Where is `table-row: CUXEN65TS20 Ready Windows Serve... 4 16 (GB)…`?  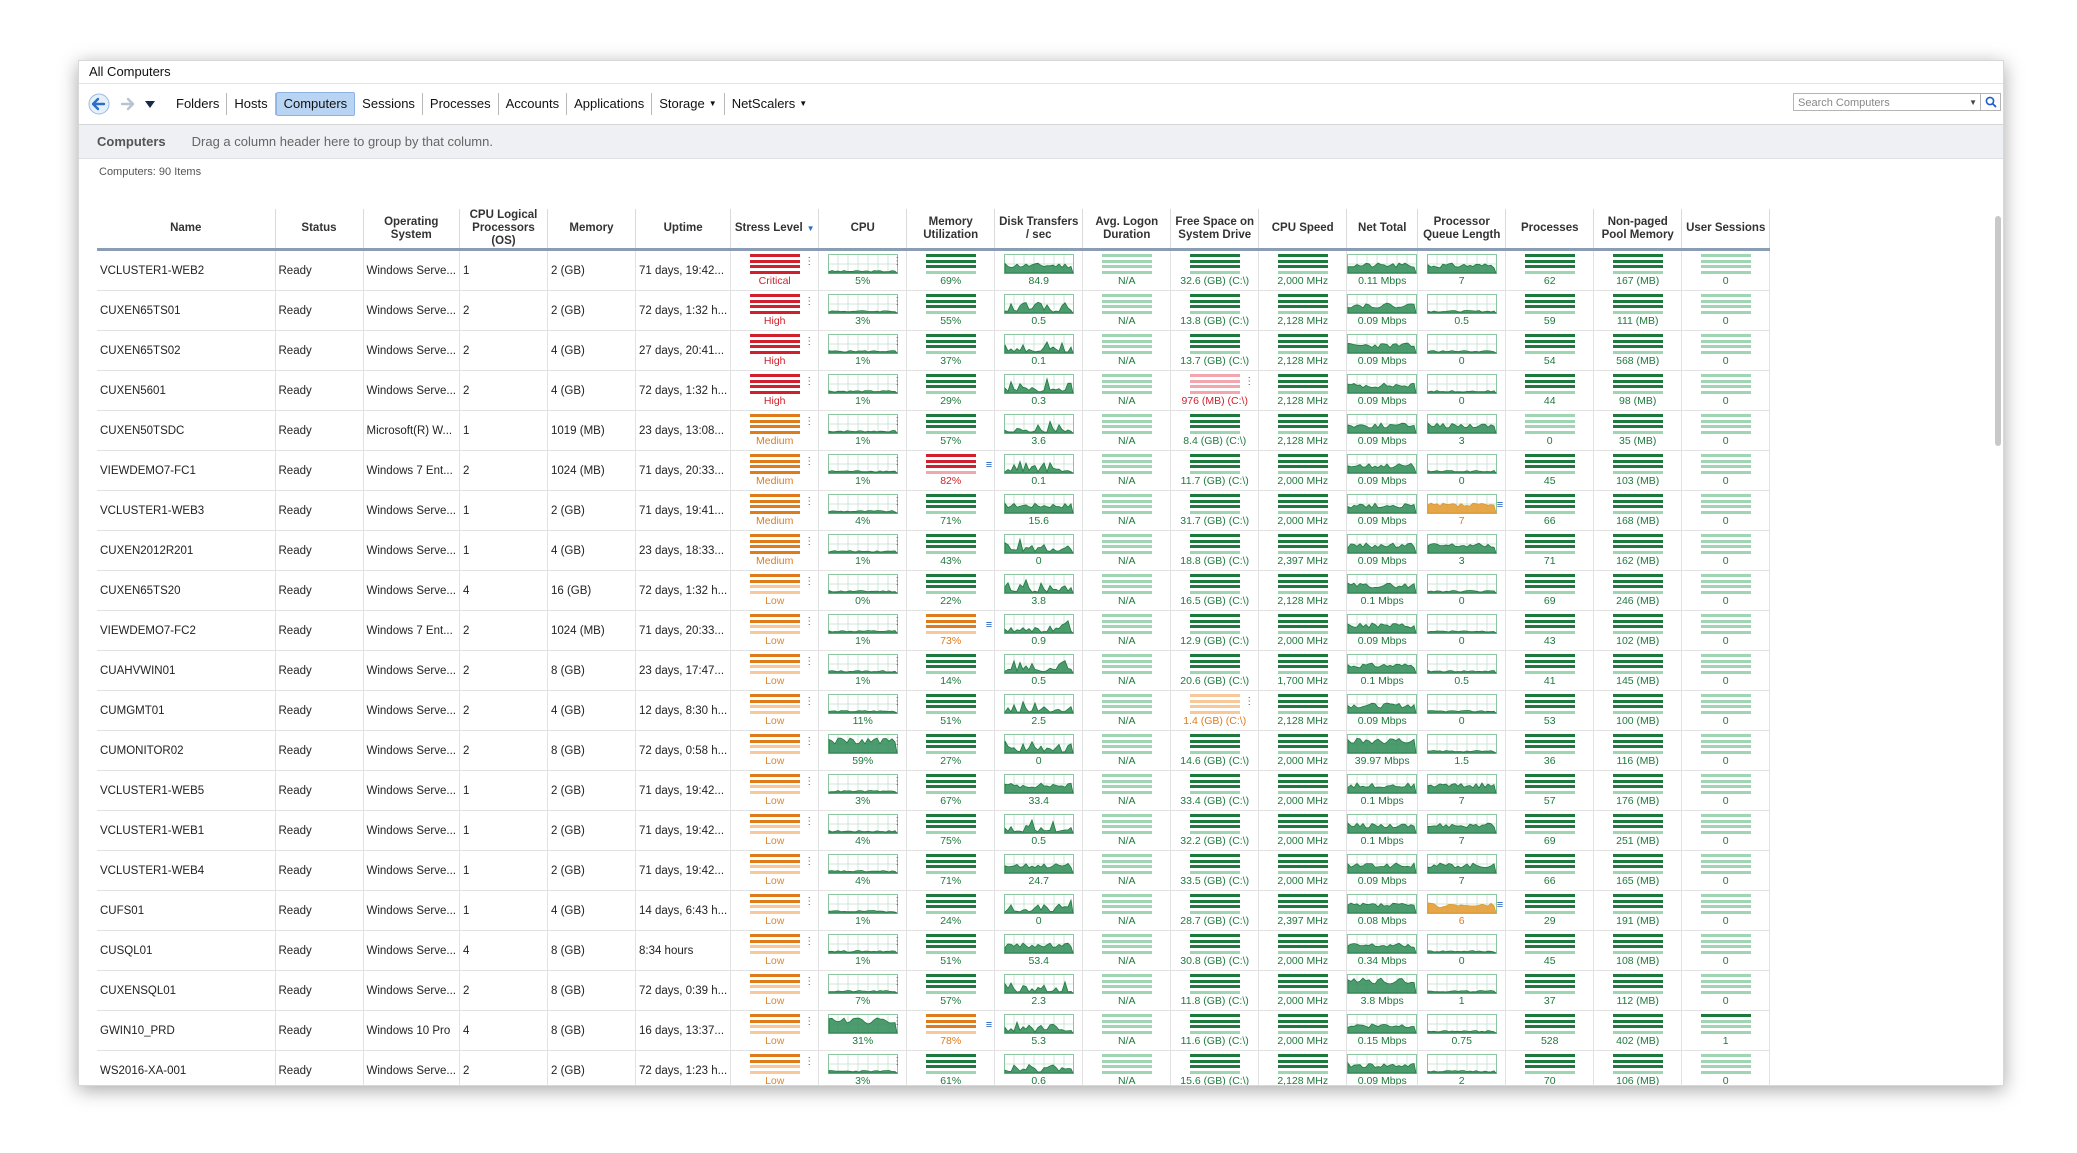 table-row: CUXEN65TS20 Ready Windows Serve... 4 16 (GB)… is located at coordinates (934, 590).